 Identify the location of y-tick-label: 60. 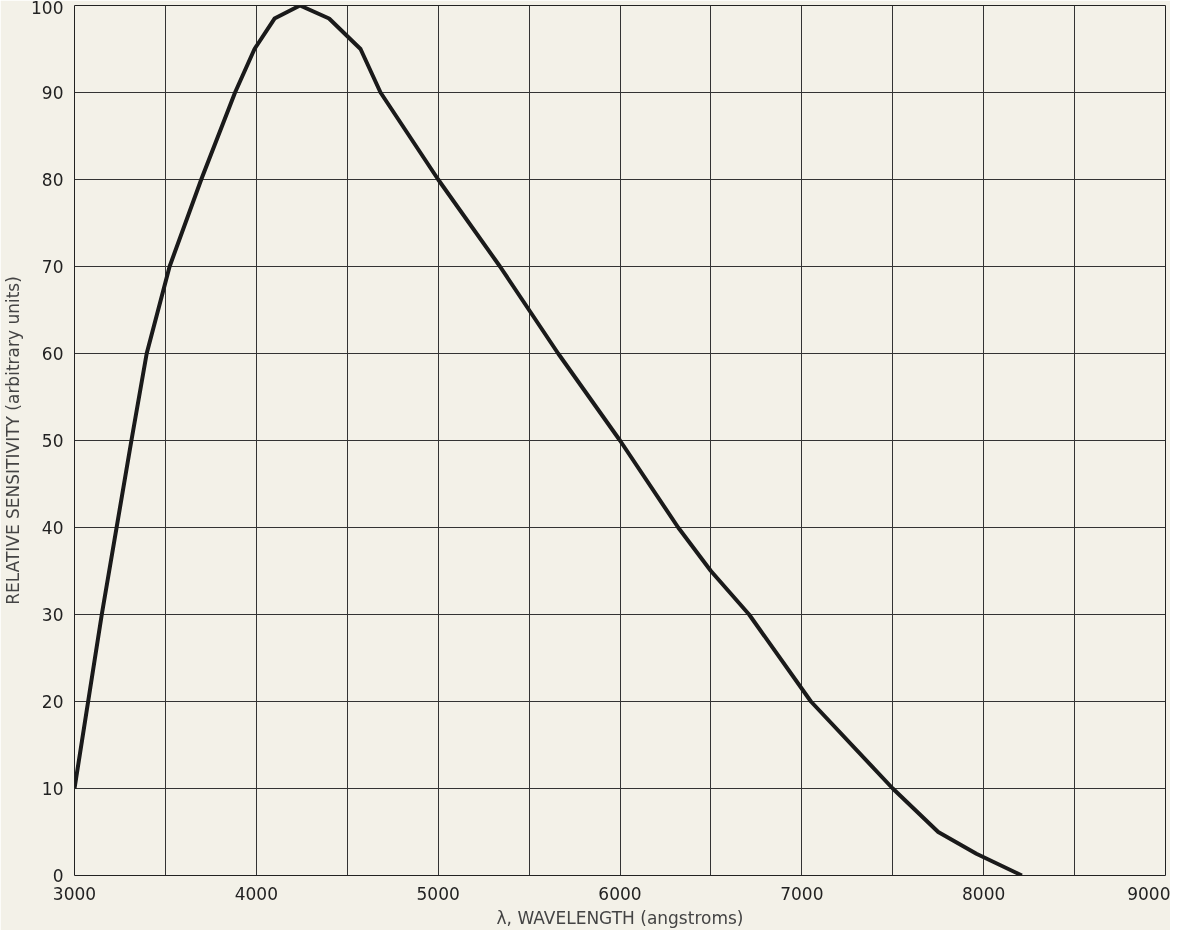
(52, 354).